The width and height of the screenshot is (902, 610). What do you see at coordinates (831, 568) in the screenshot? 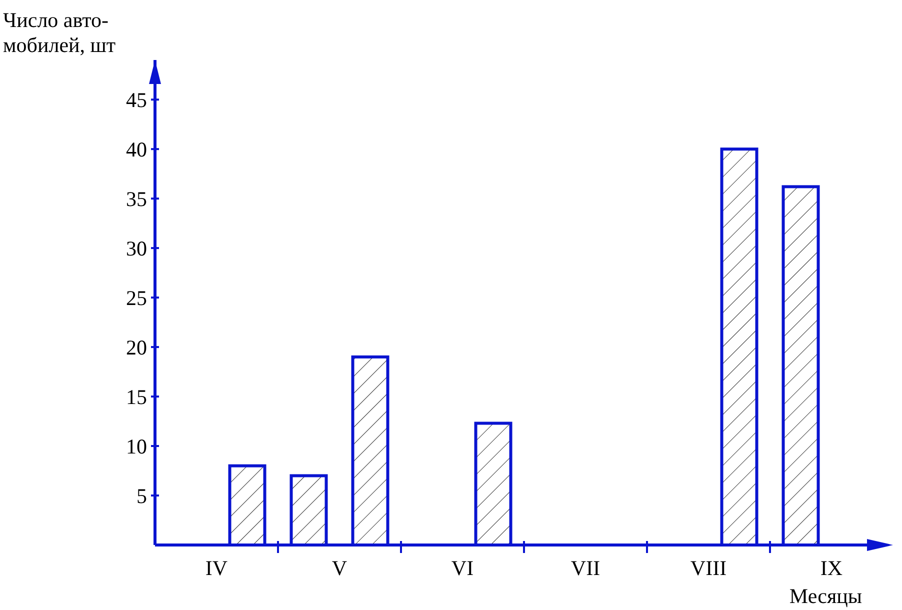
I see `x-tick-label: IX` at bounding box center [831, 568].